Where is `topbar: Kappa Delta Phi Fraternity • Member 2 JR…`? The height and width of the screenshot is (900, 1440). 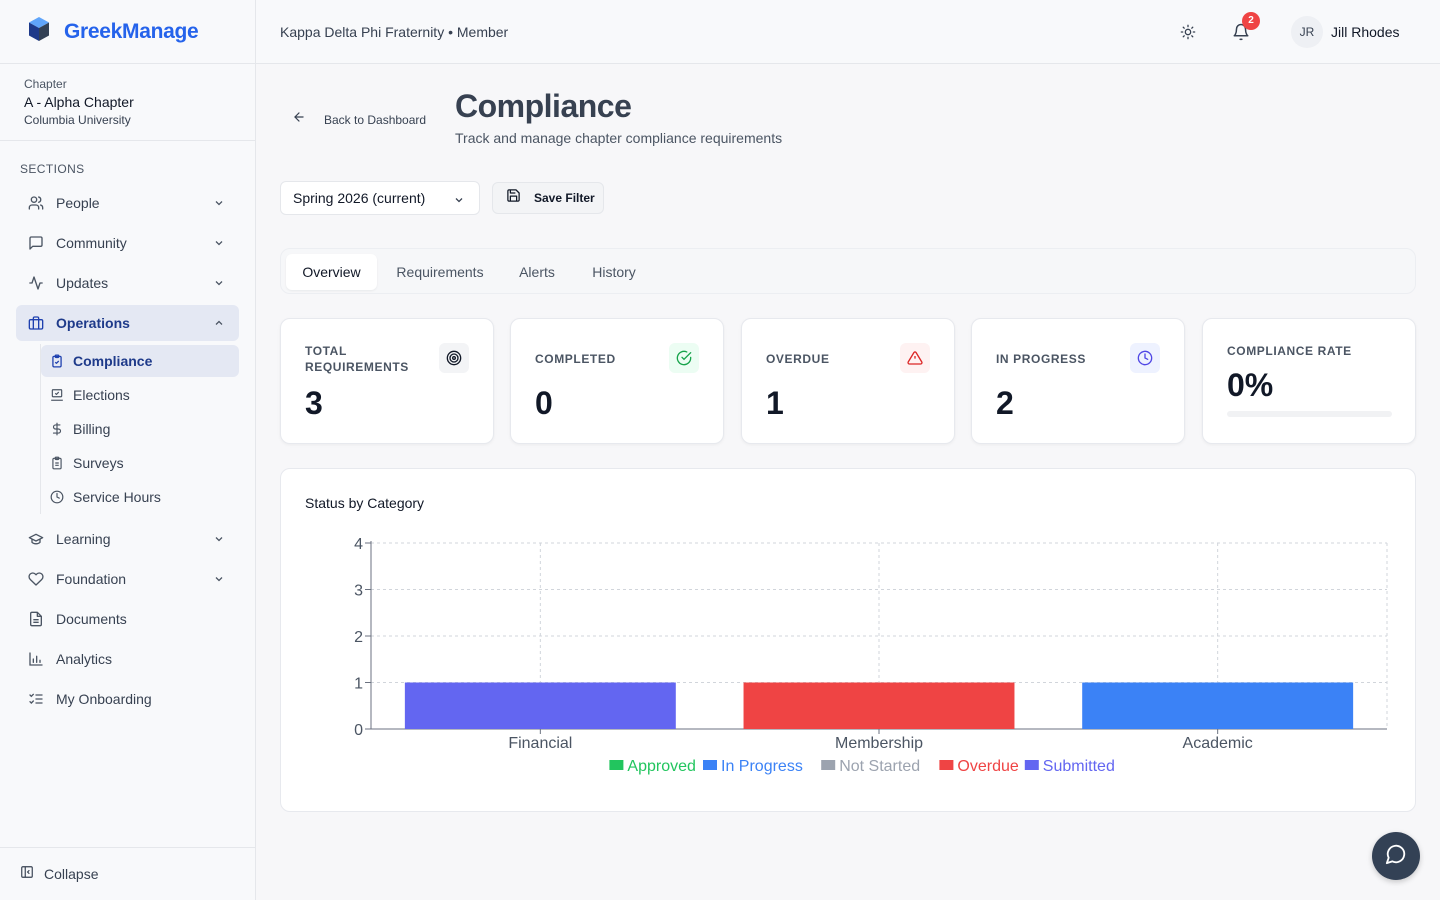
topbar: Kappa Delta Phi Fraternity • Member 2 JR… is located at coordinates (848, 32).